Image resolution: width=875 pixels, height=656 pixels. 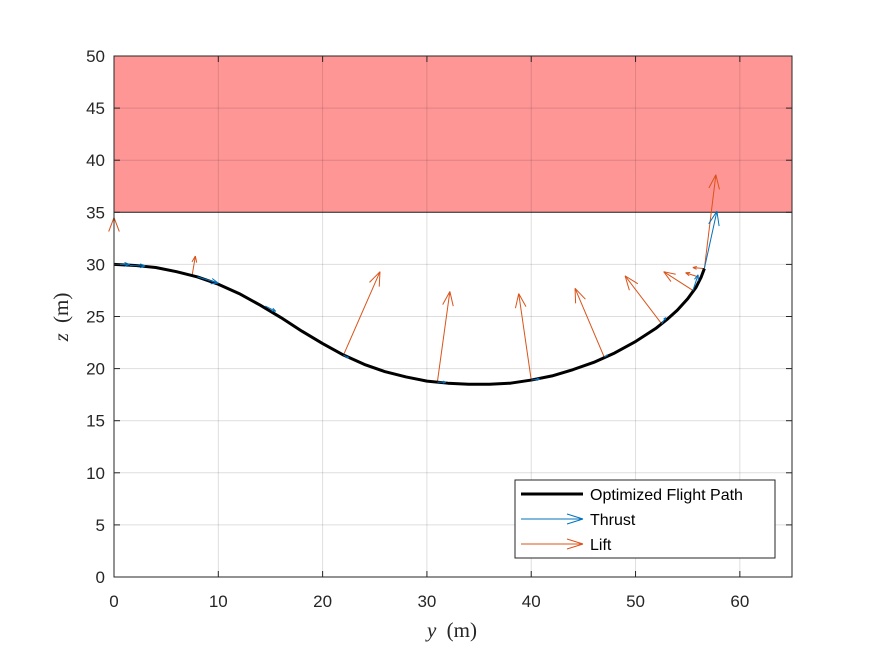 What do you see at coordinates (95, 56) in the screenshot?
I see `y-tick-label: 50` at bounding box center [95, 56].